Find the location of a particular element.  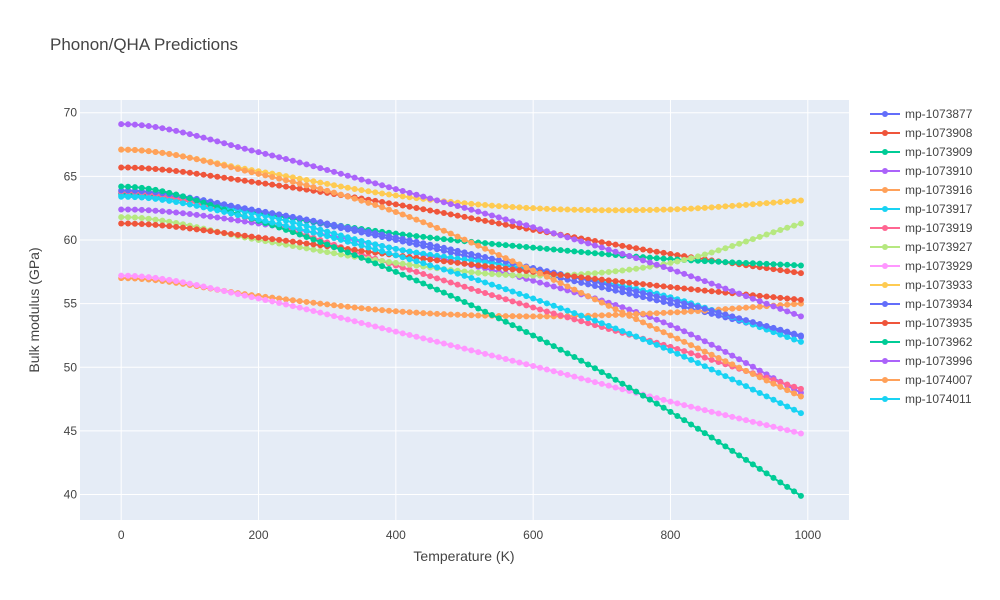

legend-item: mp-1073877 is located at coordinates (921, 114).